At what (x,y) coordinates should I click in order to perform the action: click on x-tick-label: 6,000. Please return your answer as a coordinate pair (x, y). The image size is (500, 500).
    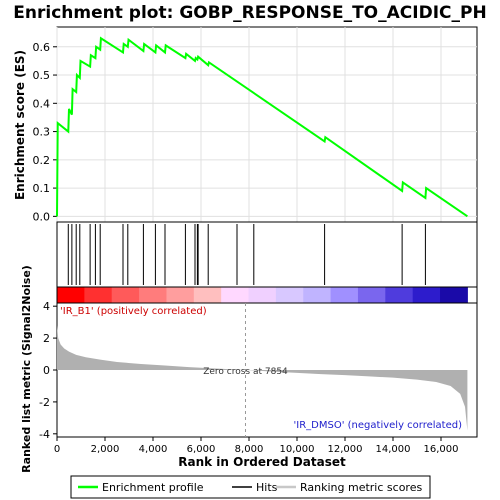
    Looking at the image, I should click on (201, 449).